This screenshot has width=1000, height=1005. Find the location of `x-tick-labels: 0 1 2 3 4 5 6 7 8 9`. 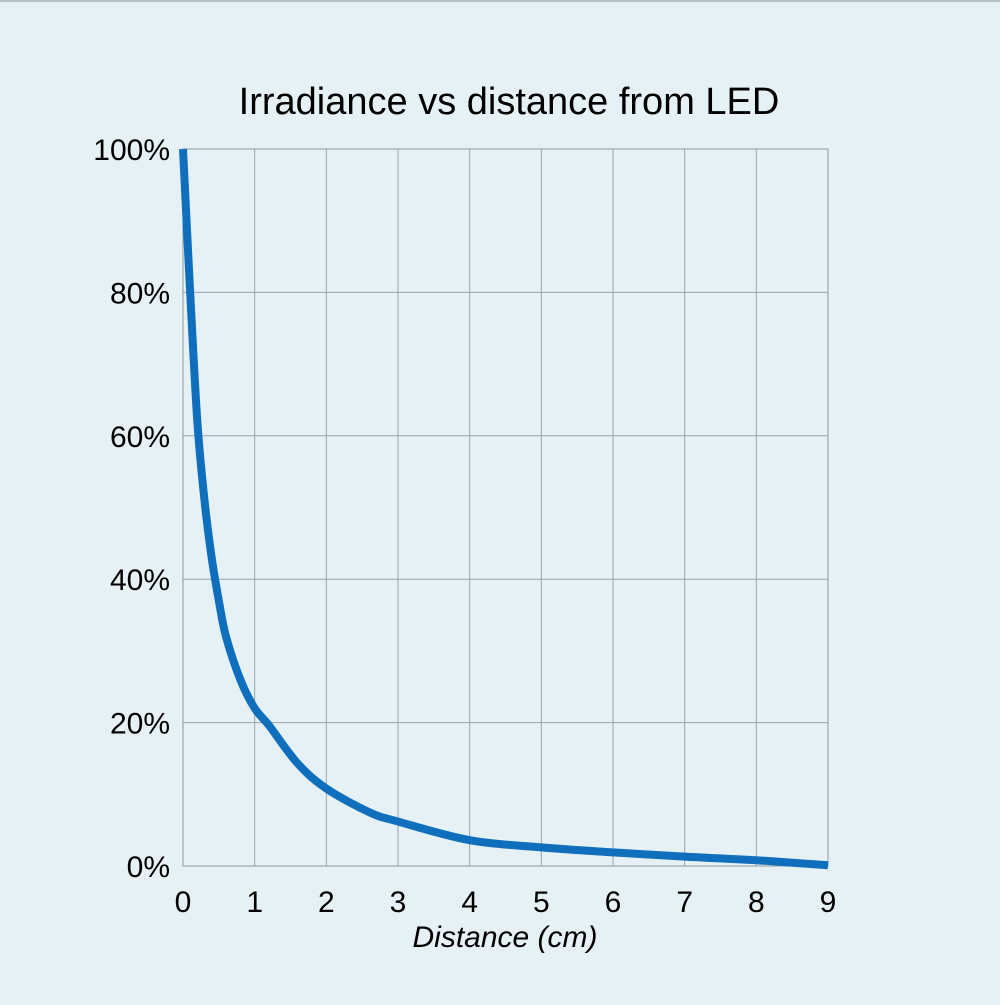

x-tick-labels: 0 1 2 3 4 5 6 7 8 9 is located at coordinates (506, 902).